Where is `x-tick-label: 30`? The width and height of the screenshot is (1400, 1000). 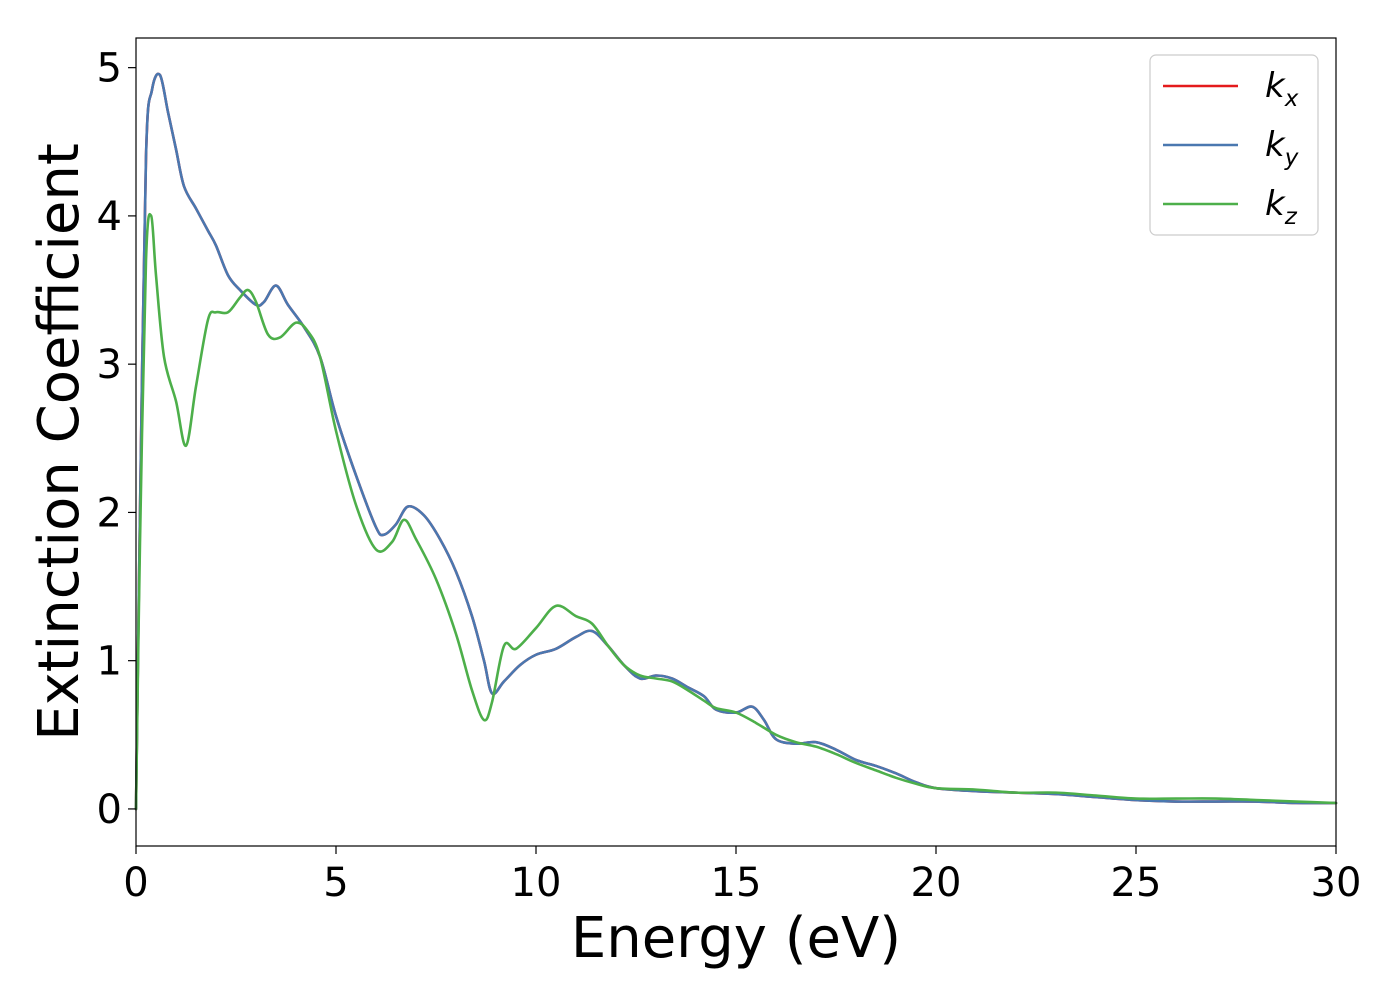 x-tick-label: 30 is located at coordinates (1336, 883).